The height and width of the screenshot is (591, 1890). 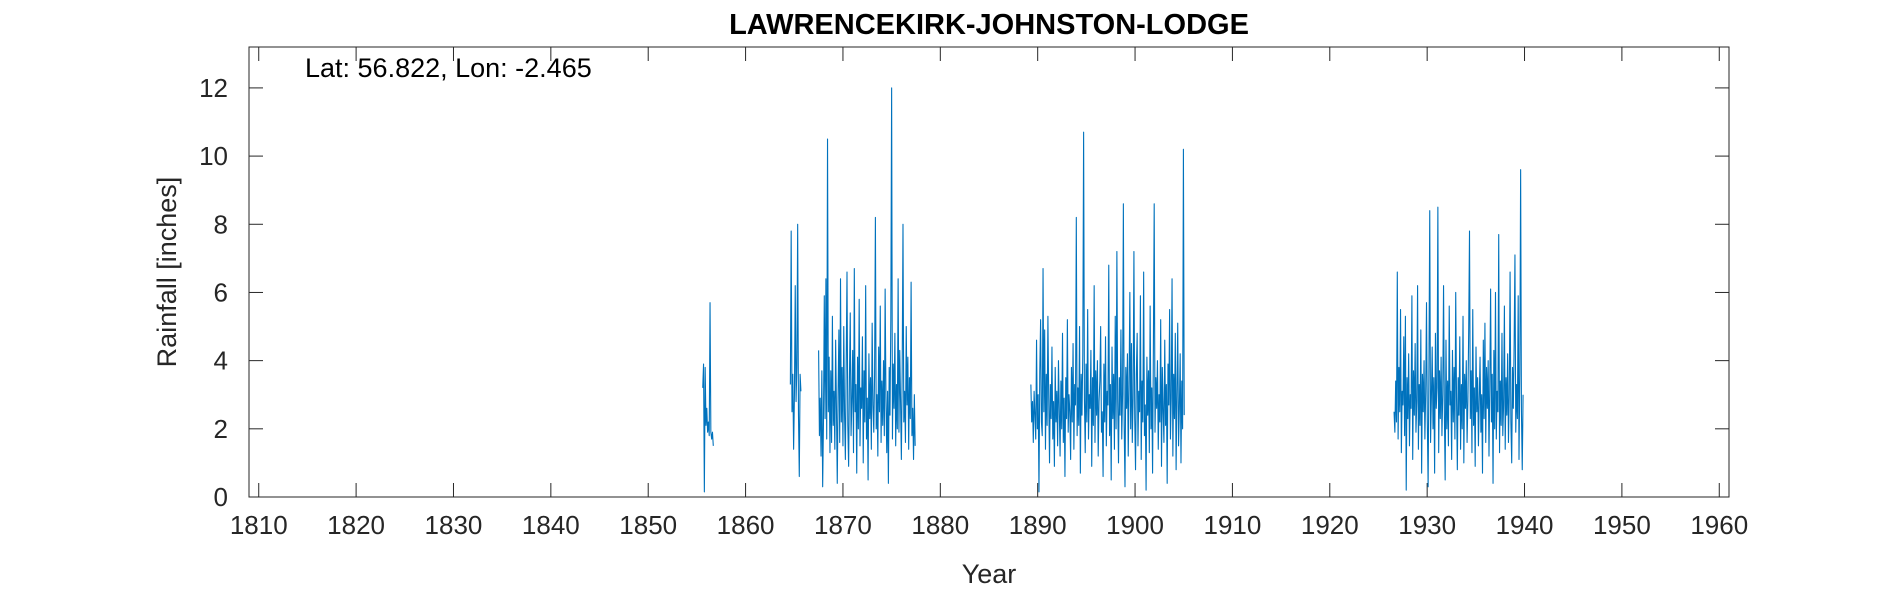 I want to click on y-tick-labels: 0 2 4 6 8 10 12, so click(x=213, y=292).